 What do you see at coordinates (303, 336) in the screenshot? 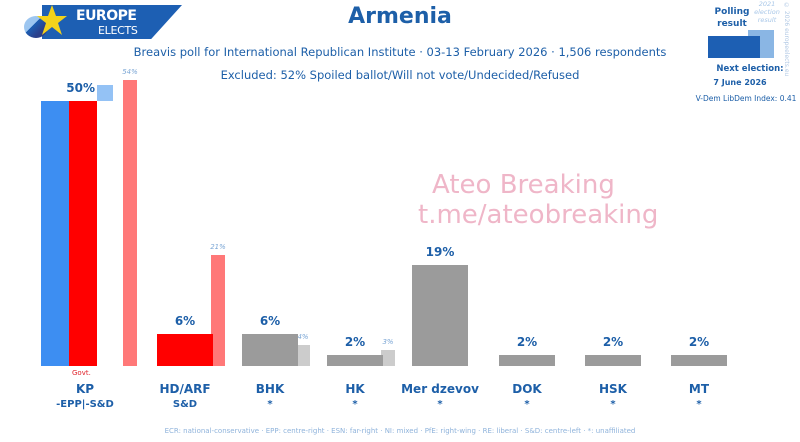
I see `prev-result-label: 4%` at bounding box center [303, 336].